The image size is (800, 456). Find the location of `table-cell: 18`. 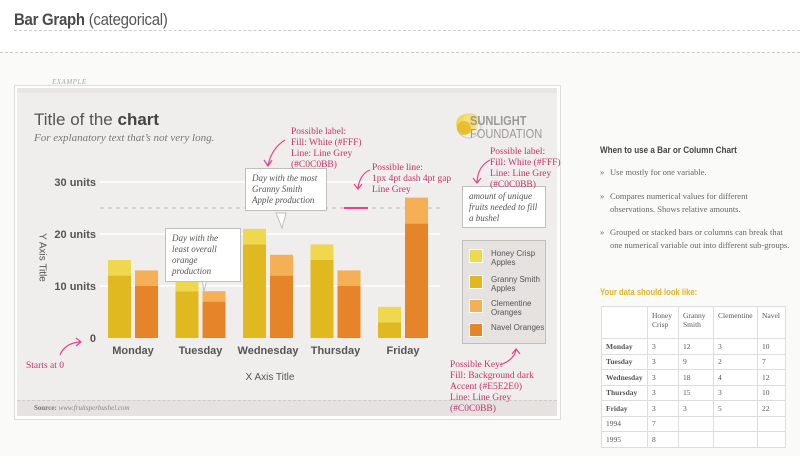

table-cell: 18 is located at coordinates (696, 377).